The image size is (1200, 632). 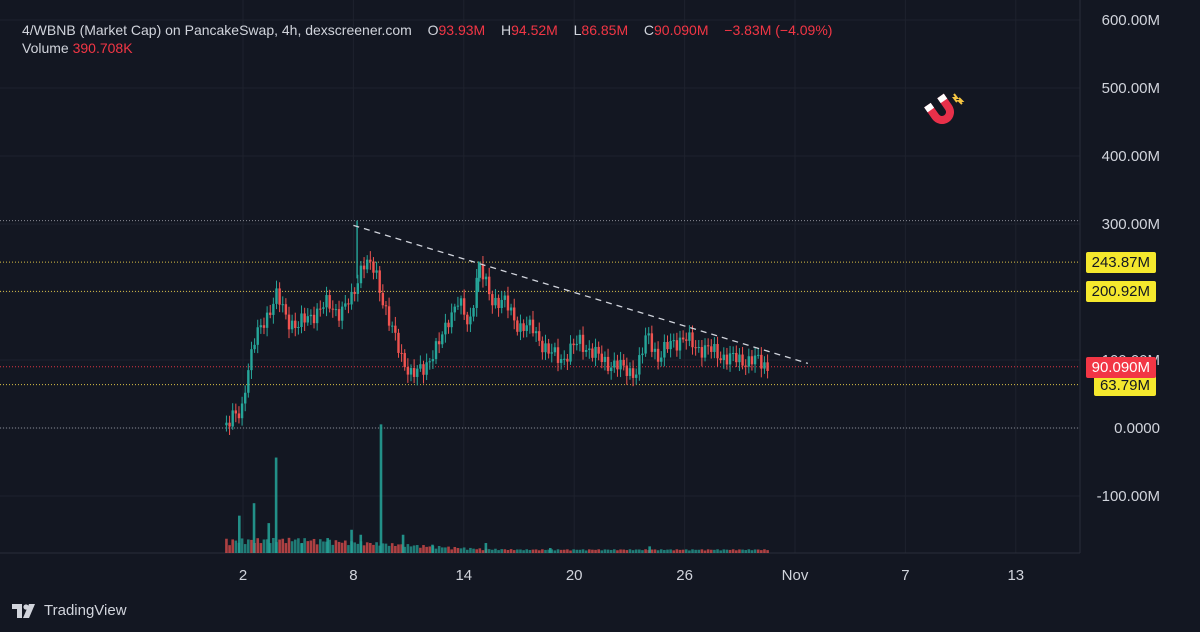 I want to click on open-label: O, so click(x=433, y=30).